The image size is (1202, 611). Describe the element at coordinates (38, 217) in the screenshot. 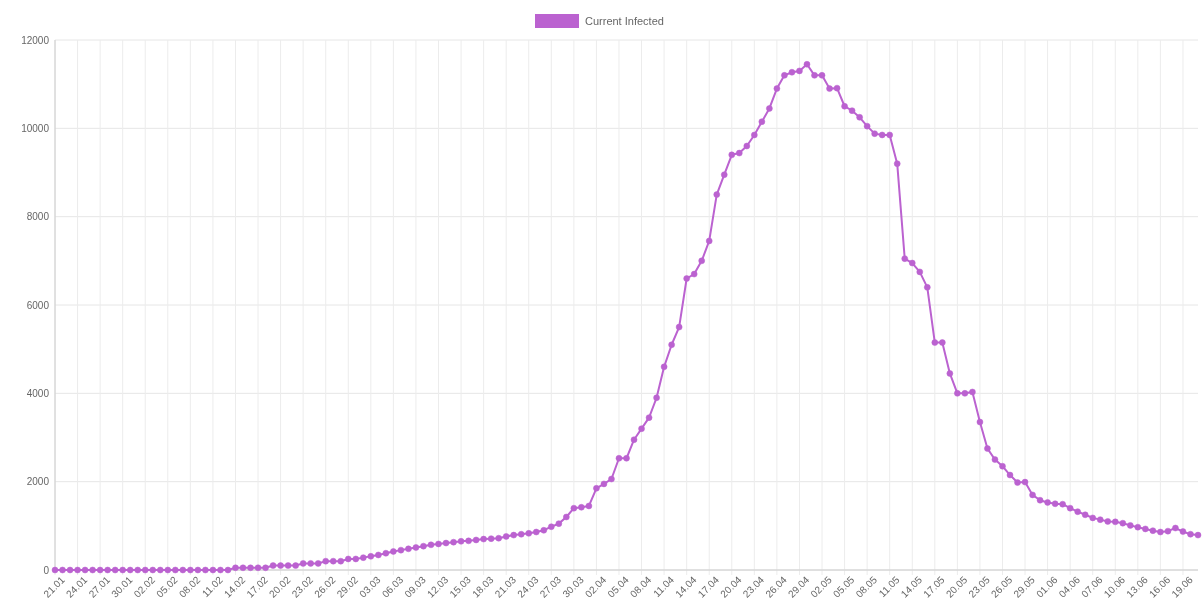

I see `y-tick-label: 8000` at that location.